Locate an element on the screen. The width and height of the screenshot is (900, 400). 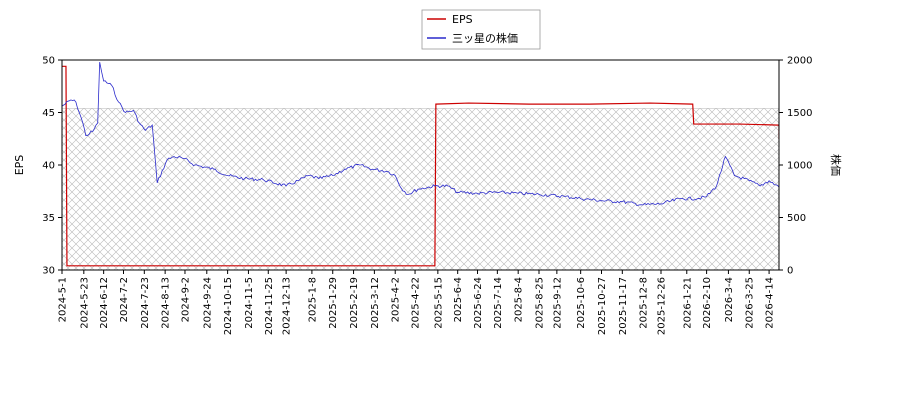
x-tick-label: 2025-12-26 is located at coordinates (661, 306).